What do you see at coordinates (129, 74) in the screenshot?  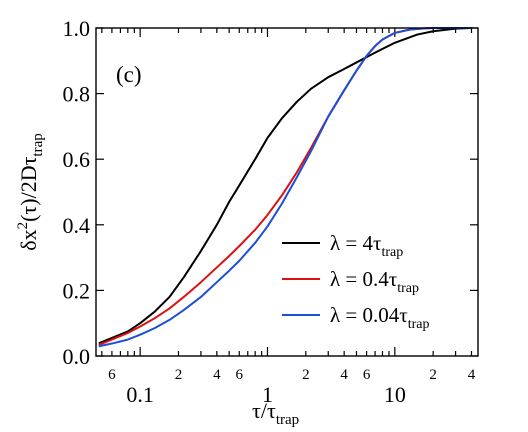 I see `panel-label: (c)` at bounding box center [129, 74].